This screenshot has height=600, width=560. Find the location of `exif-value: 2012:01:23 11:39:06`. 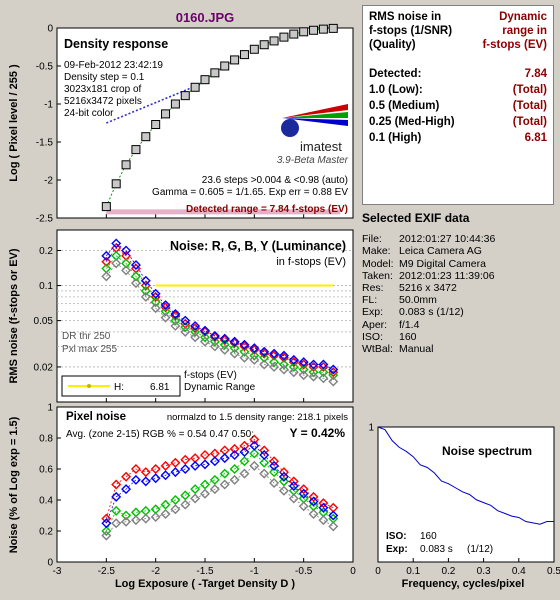

exif-value: 2012:01:23 11:39:06 is located at coordinates (447, 275).